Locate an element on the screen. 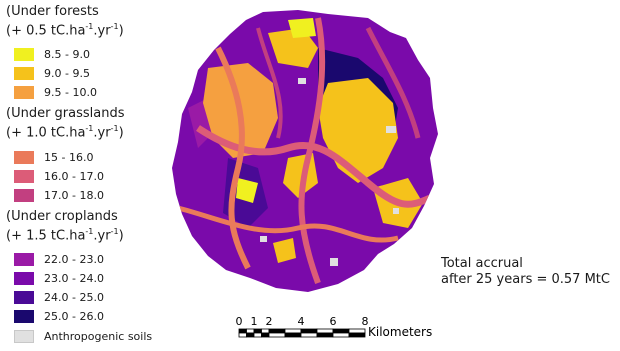 Image resolution: width=620 pixels, height=351 pixels. legend-item-anthropogenic: Anthropogenic soils is located at coordinates (79, 336).